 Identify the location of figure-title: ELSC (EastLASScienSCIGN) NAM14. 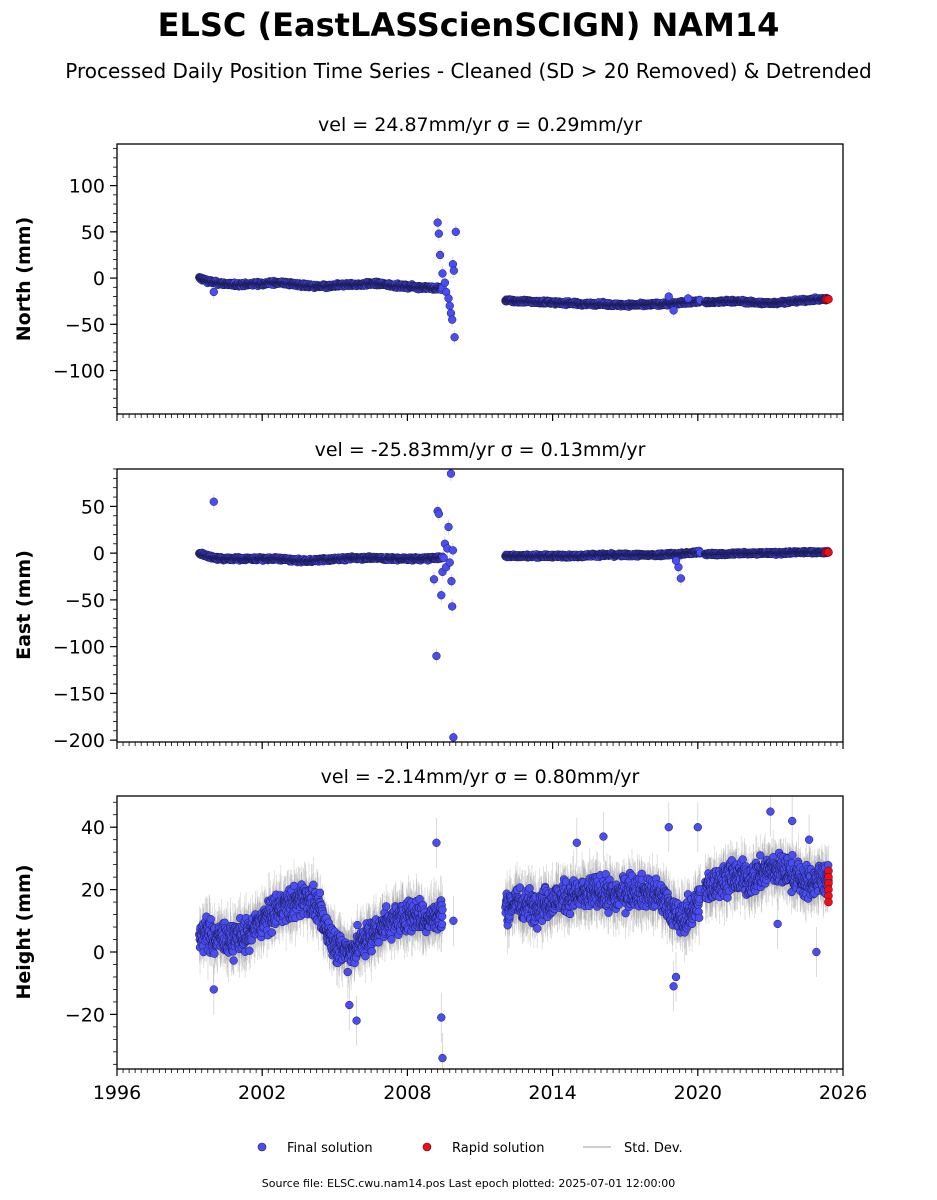
(469, 25).